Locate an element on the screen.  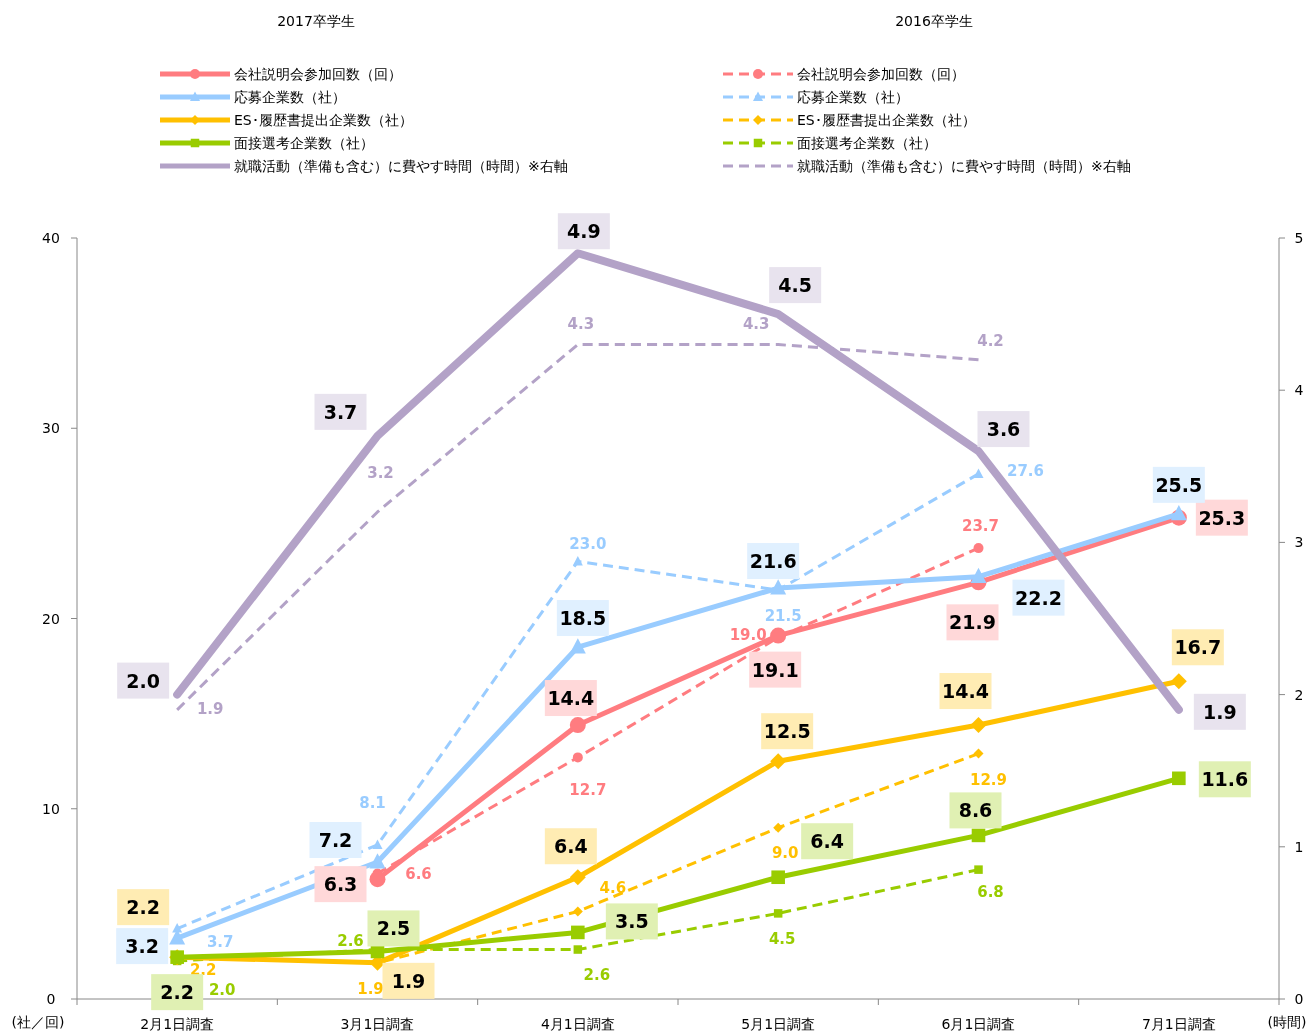
x-tick-label: 2月1日調査 is located at coordinates (177, 1024).